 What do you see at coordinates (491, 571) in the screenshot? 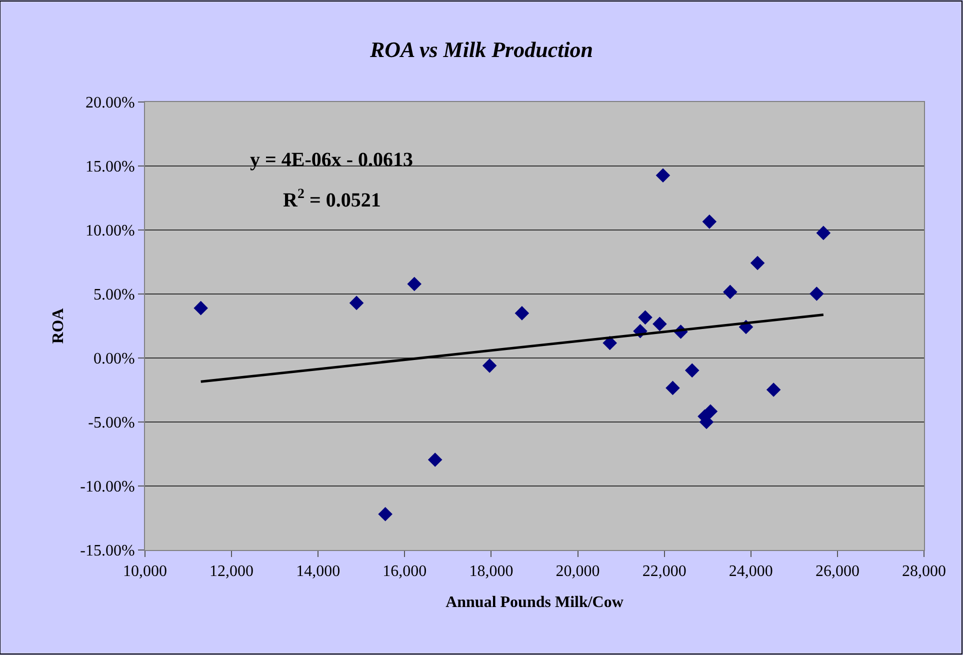
I see `x-tick-label: 18,000` at bounding box center [491, 571].